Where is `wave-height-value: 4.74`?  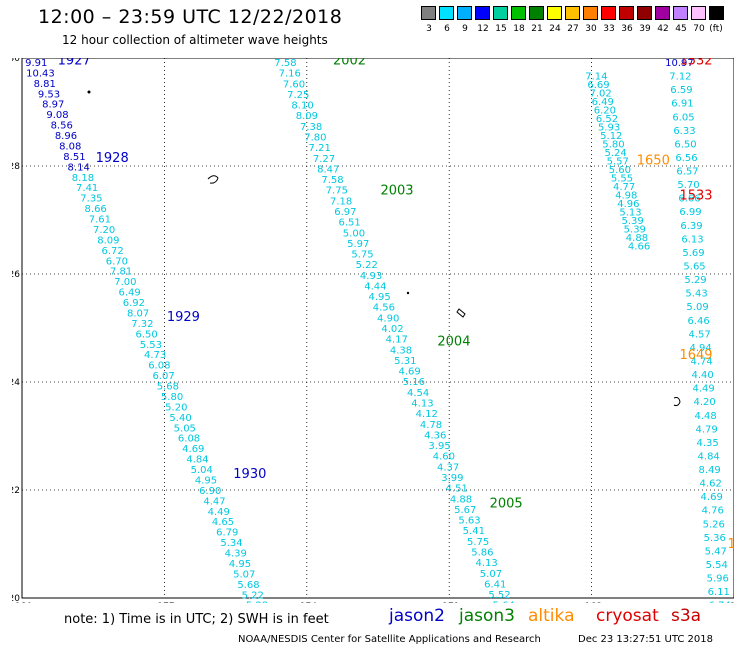 wave-height-value: 4.74 is located at coordinates (701, 361).